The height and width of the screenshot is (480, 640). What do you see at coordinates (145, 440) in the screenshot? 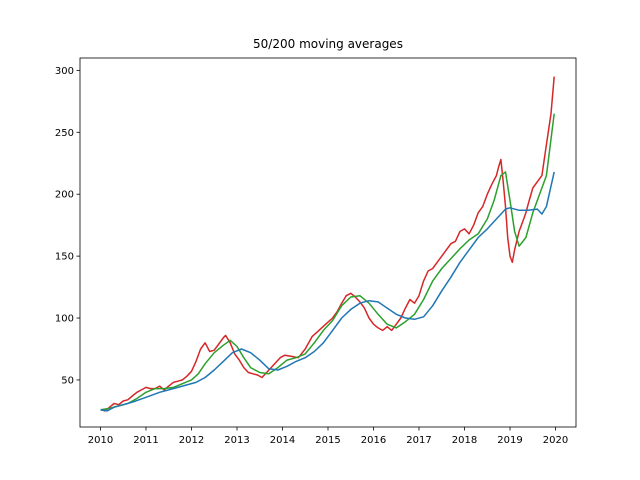
I see `x-tick-label: 2011` at bounding box center [145, 440].